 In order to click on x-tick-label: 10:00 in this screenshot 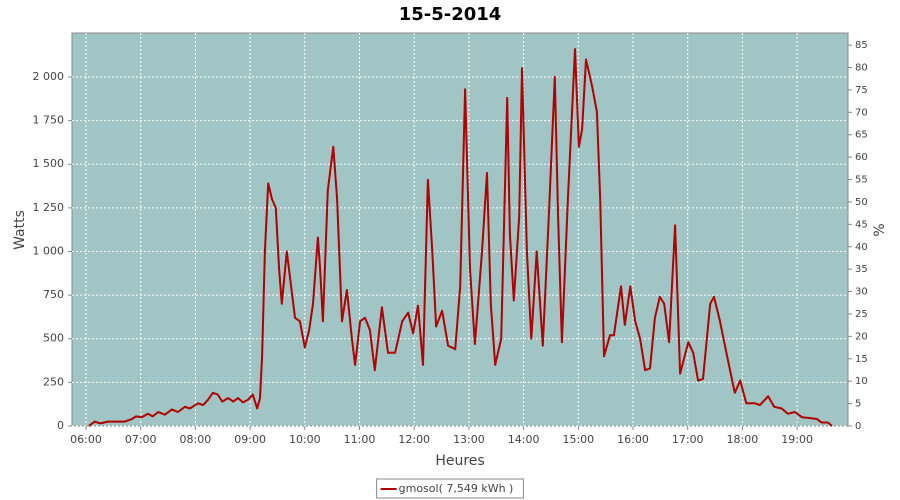, I will do `click(305, 439)`.